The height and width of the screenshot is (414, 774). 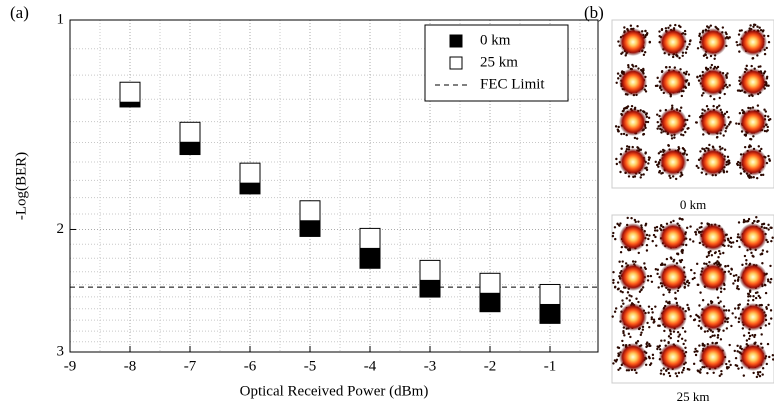 What do you see at coordinates (692, 104) in the screenshot?
I see `constellation-image` at bounding box center [692, 104].